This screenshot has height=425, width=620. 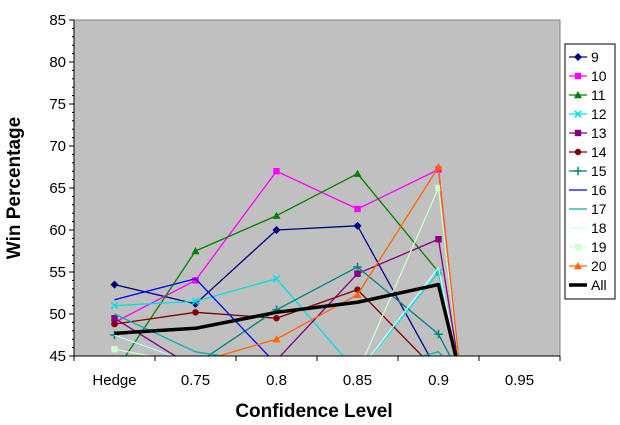 I want to click on legend-label: 17, so click(x=599, y=209).